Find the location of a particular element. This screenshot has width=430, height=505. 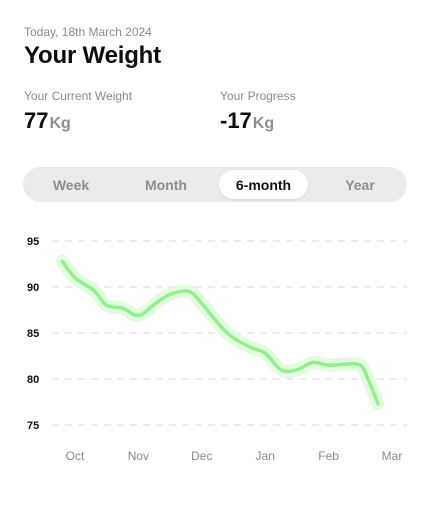

x-tick-label: Oct is located at coordinates (75, 456).